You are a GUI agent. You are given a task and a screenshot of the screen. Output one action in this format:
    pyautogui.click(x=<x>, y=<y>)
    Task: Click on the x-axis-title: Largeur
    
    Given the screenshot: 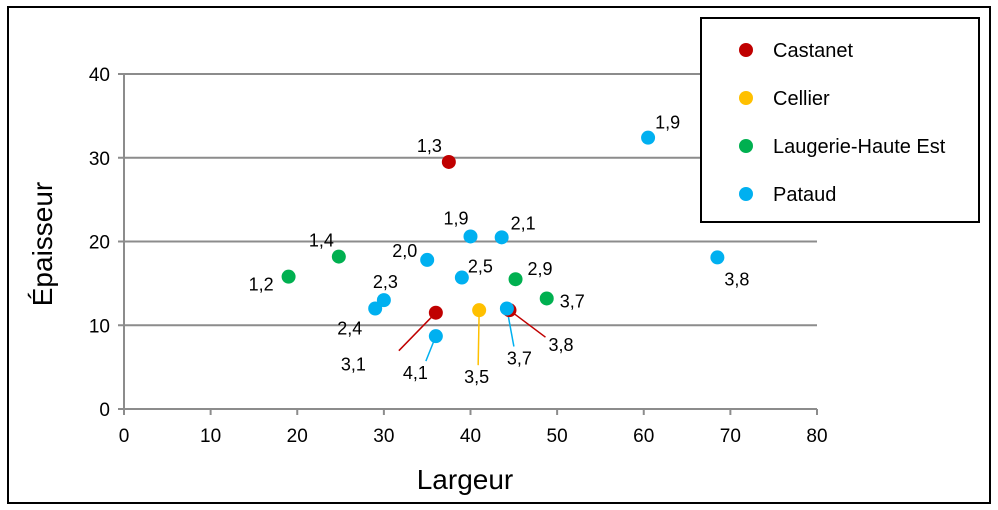 What is the action you would take?
    pyautogui.click(x=465, y=479)
    